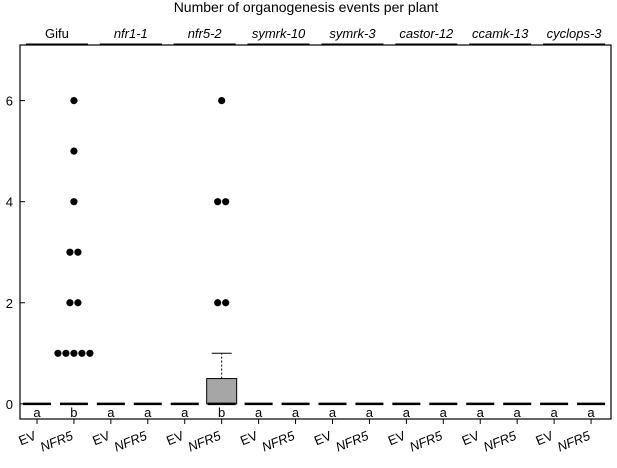  What do you see at coordinates (591, 412) in the screenshot?
I see `letter-cyclops-3-nfr5: a` at bounding box center [591, 412].